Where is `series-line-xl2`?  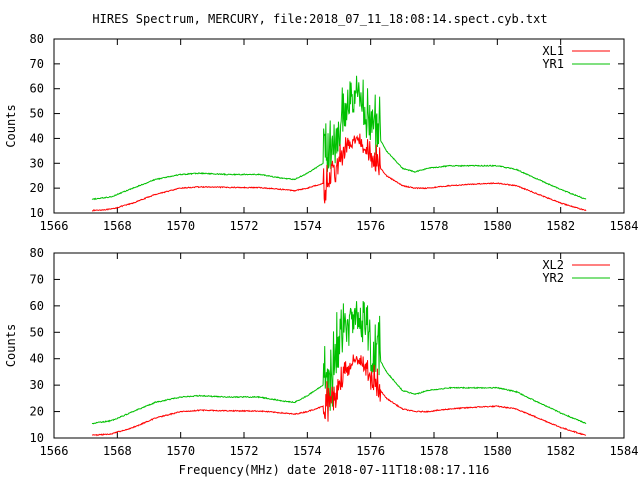
series-line-xl2 is located at coordinates (339, 395).